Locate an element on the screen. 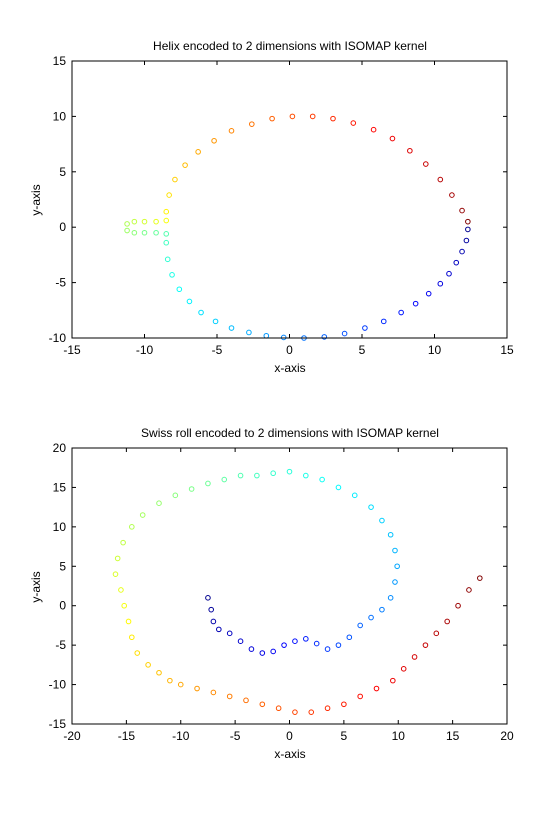 The height and width of the screenshot is (815, 560). y-tick-label: 5 is located at coordinates (62, 172).